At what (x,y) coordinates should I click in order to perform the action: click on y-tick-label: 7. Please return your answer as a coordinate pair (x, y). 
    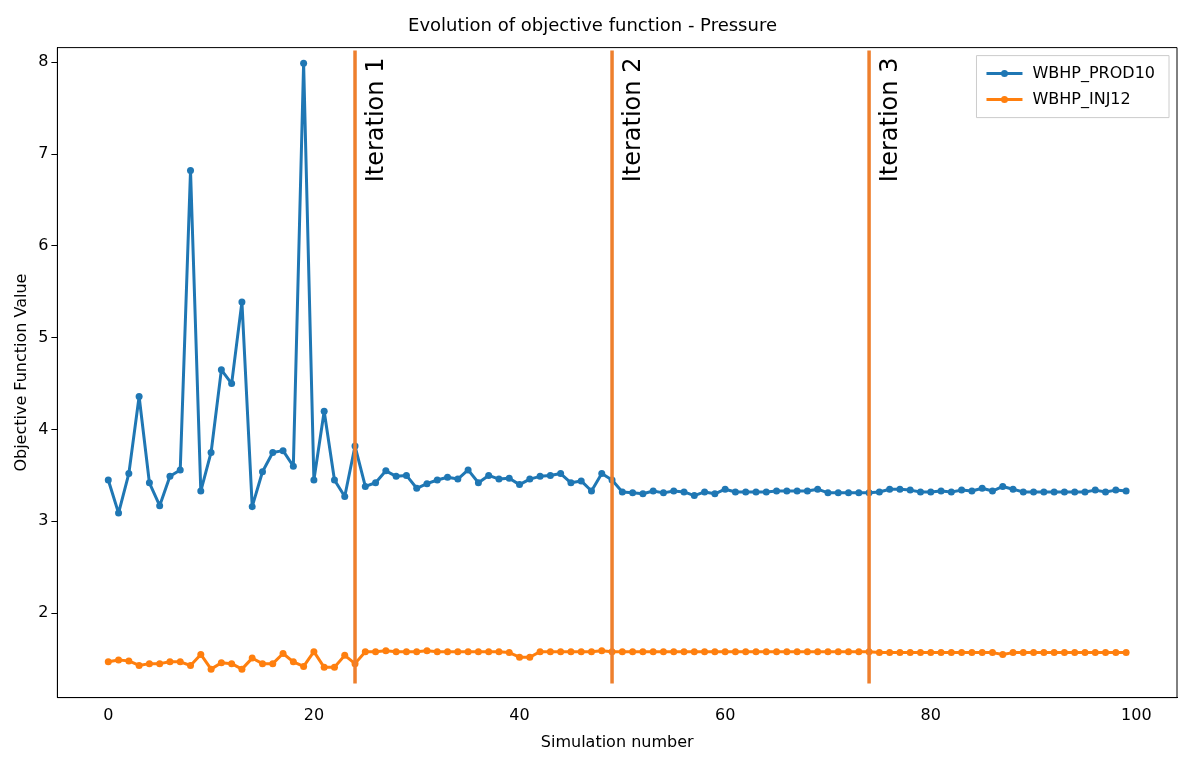
    Looking at the image, I should click on (43, 153).